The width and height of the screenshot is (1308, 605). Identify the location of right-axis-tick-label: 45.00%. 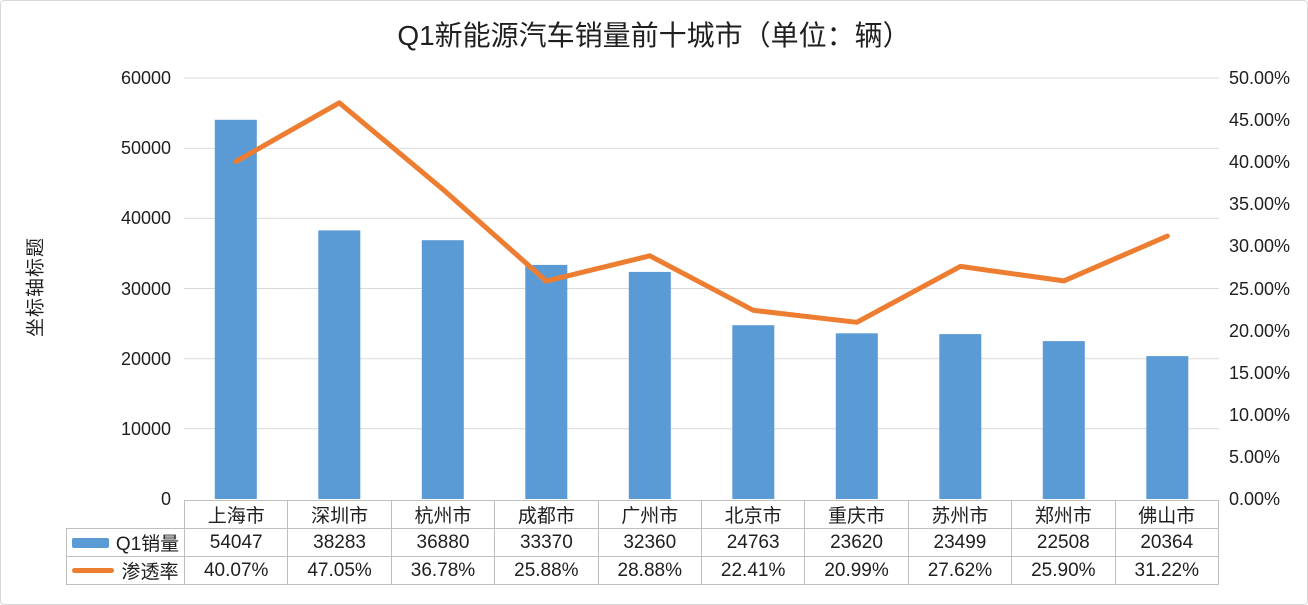
(1260, 120).